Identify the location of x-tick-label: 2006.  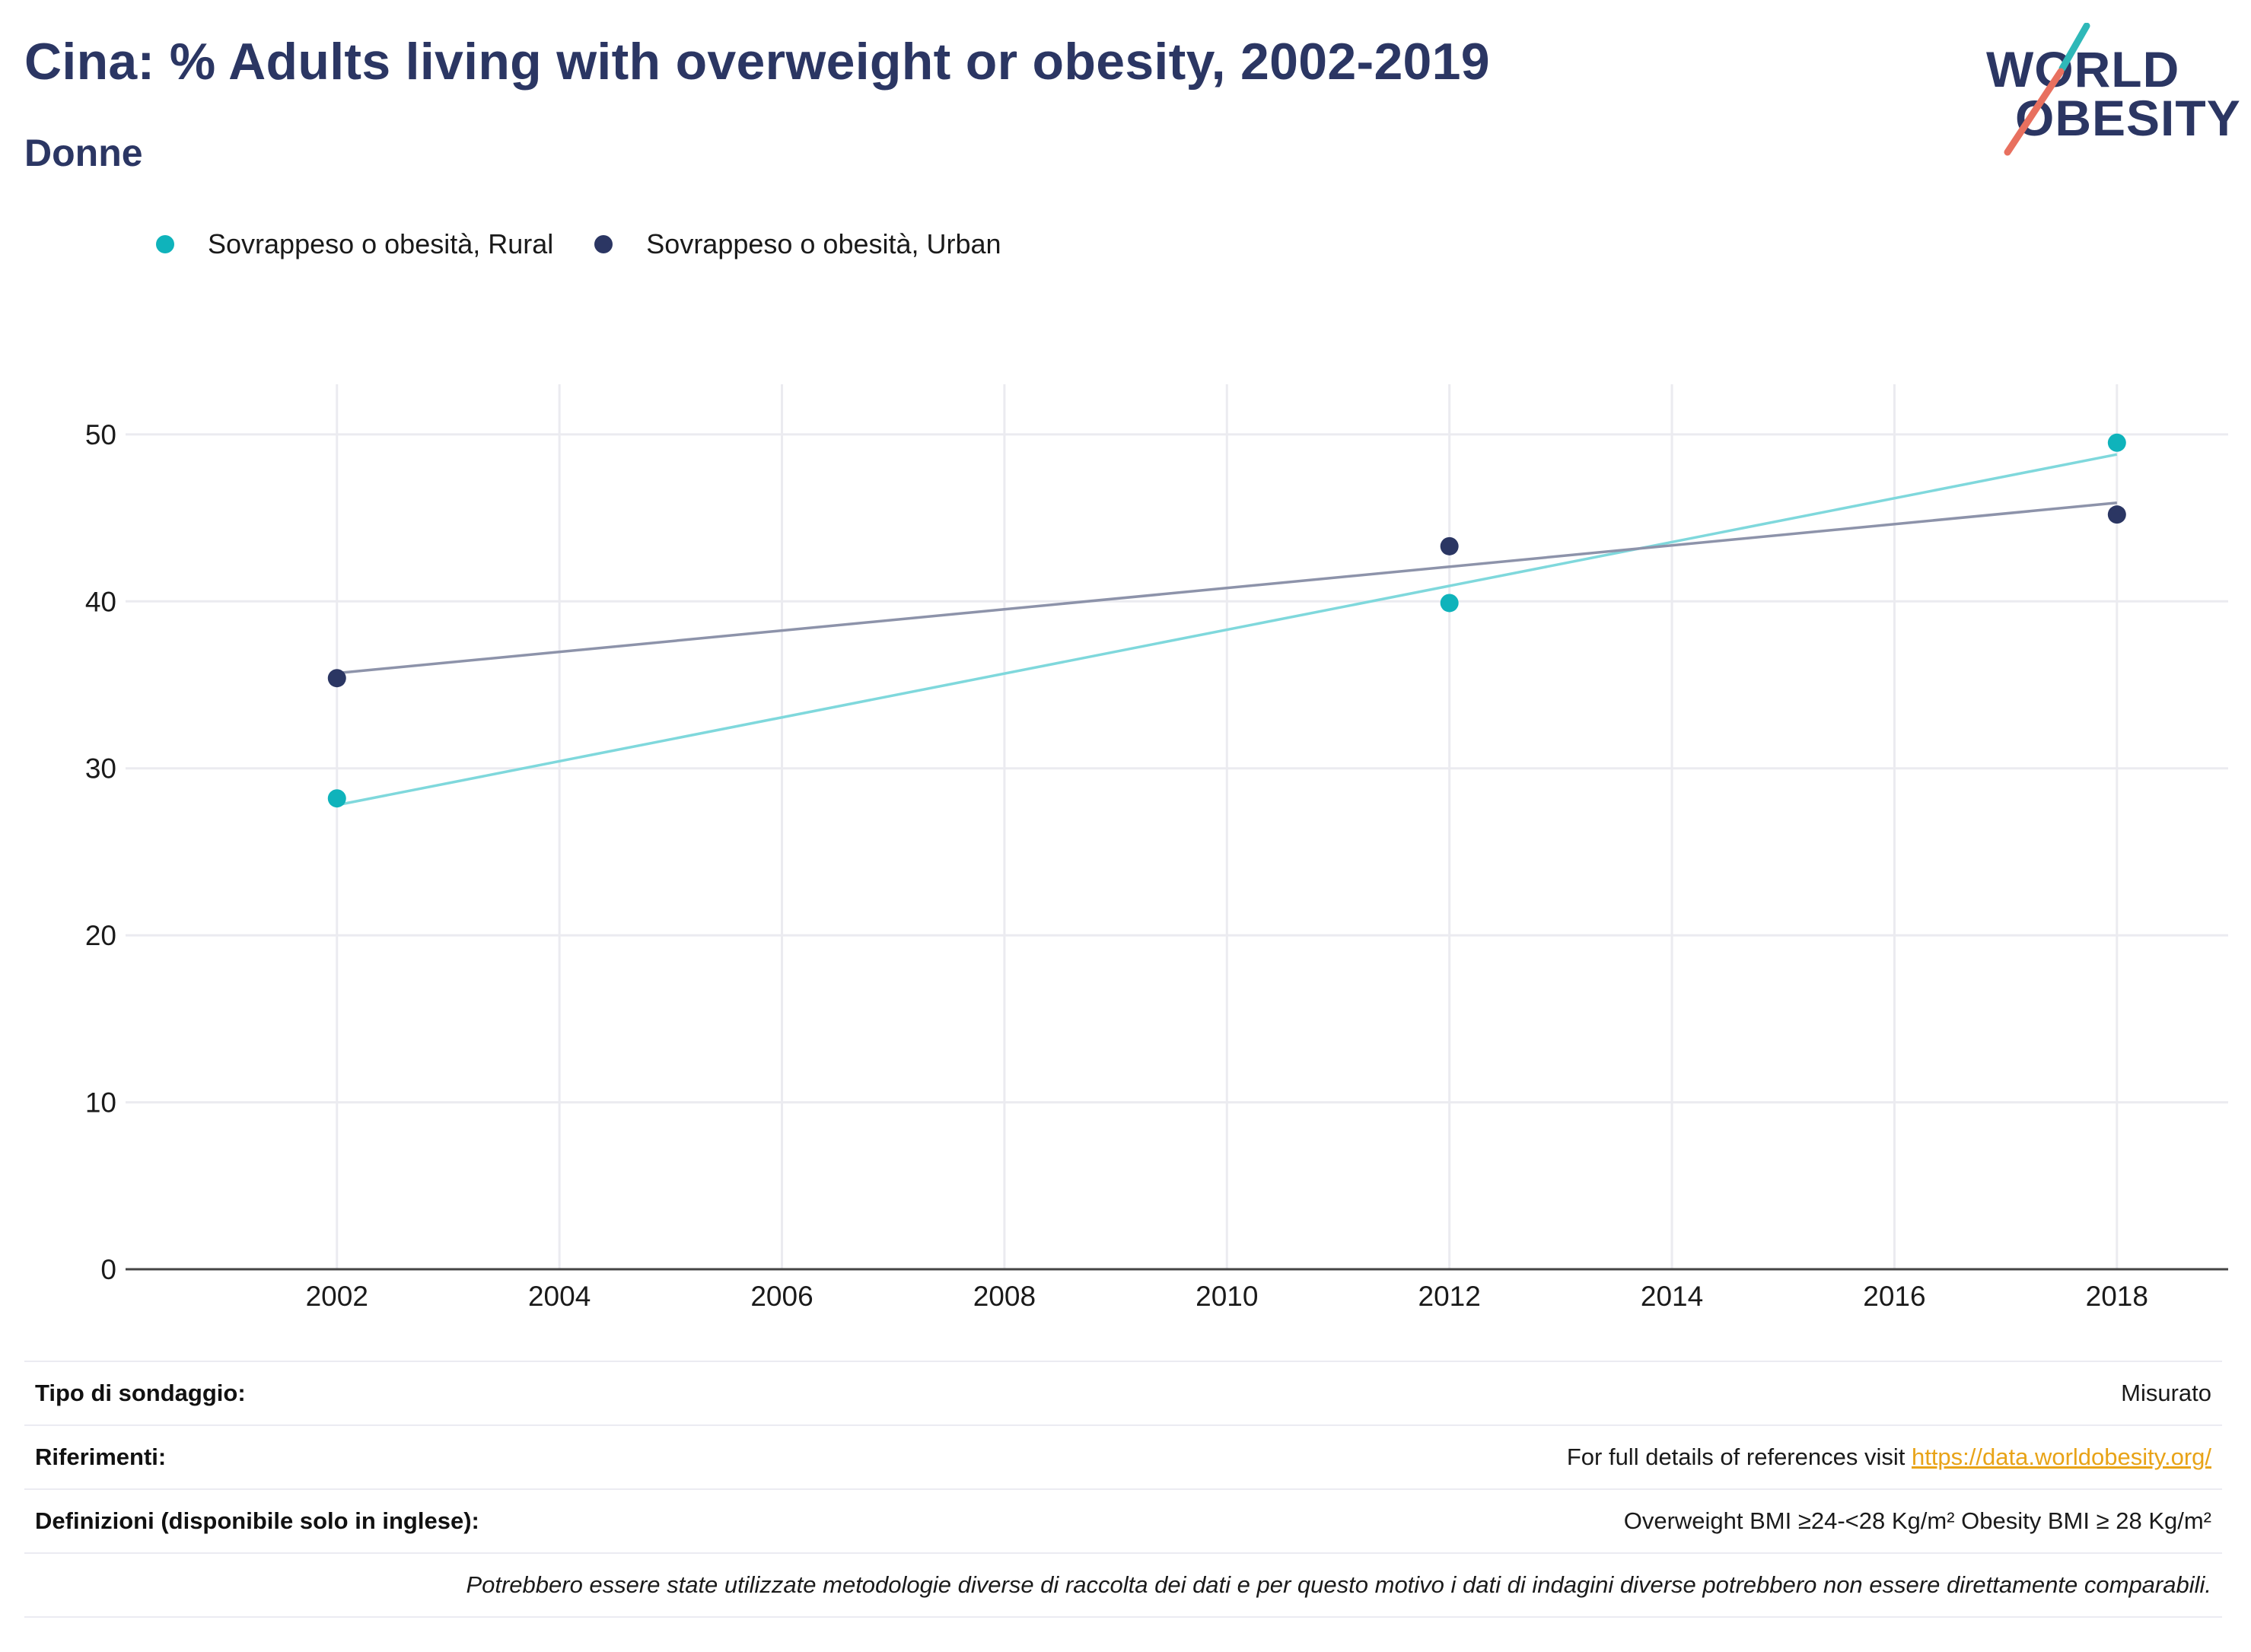
(781, 1296).